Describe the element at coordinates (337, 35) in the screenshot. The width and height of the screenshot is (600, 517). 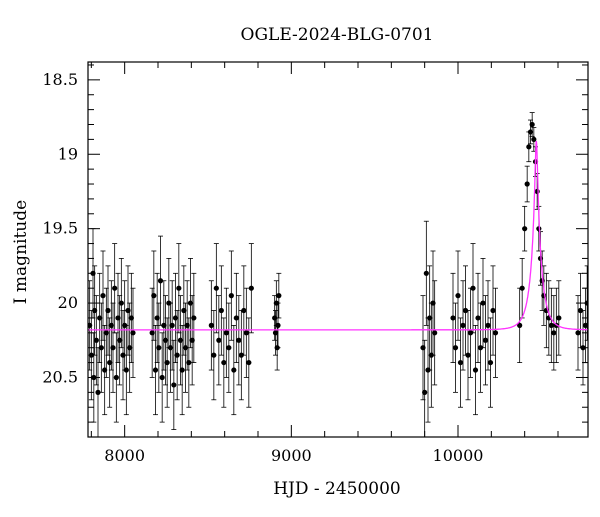
I see `chart-title: OGLE-2024-BLG-0701` at that location.